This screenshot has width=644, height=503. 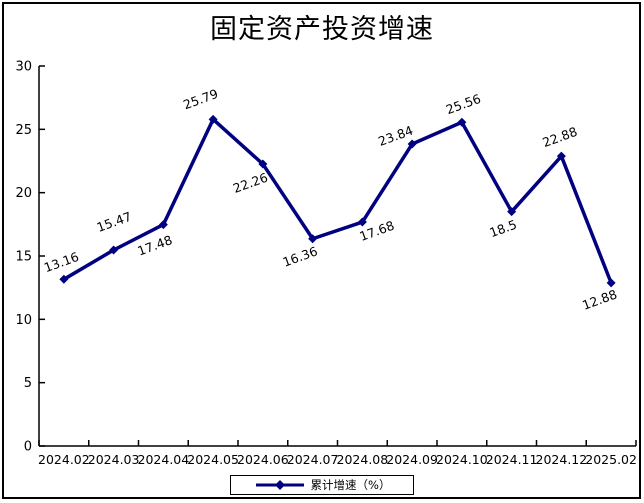 What do you see at coordinates (164, 459) in the screenshot?
I see `x-tick-label: 2024.04` at bounding box center [164, 459].